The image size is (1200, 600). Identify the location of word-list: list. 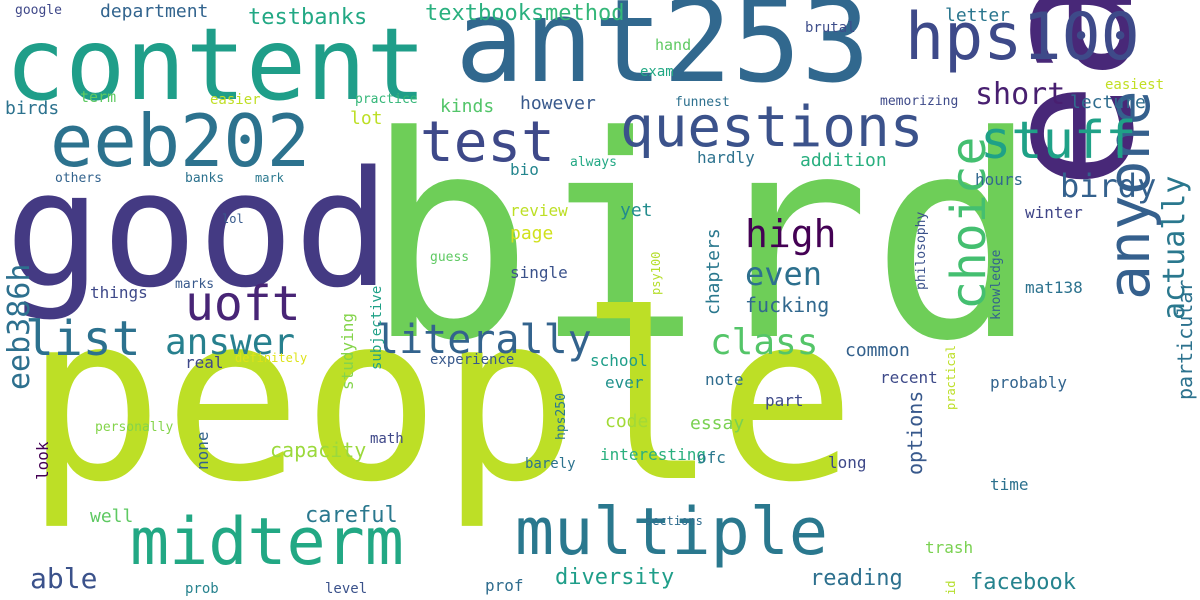
(83, 339).